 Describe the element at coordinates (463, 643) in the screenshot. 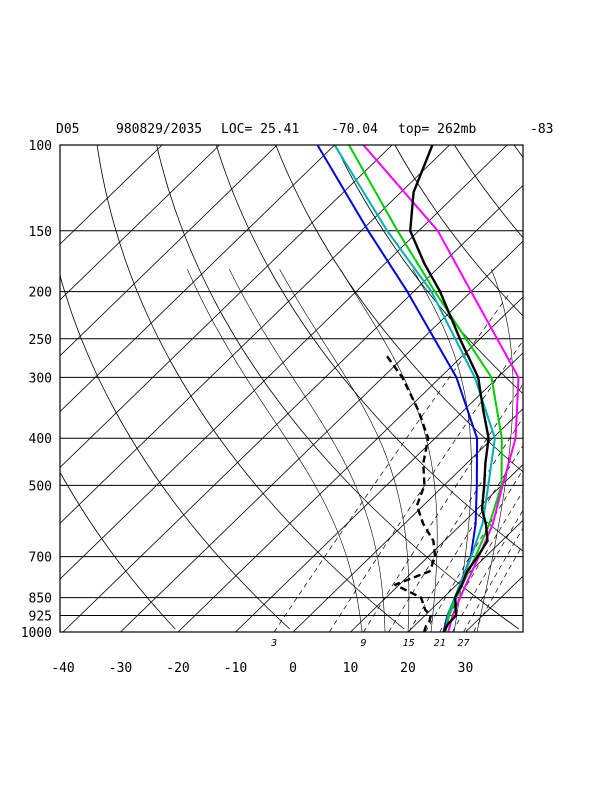

I see `mixing-ratio-label: 27` at that location.